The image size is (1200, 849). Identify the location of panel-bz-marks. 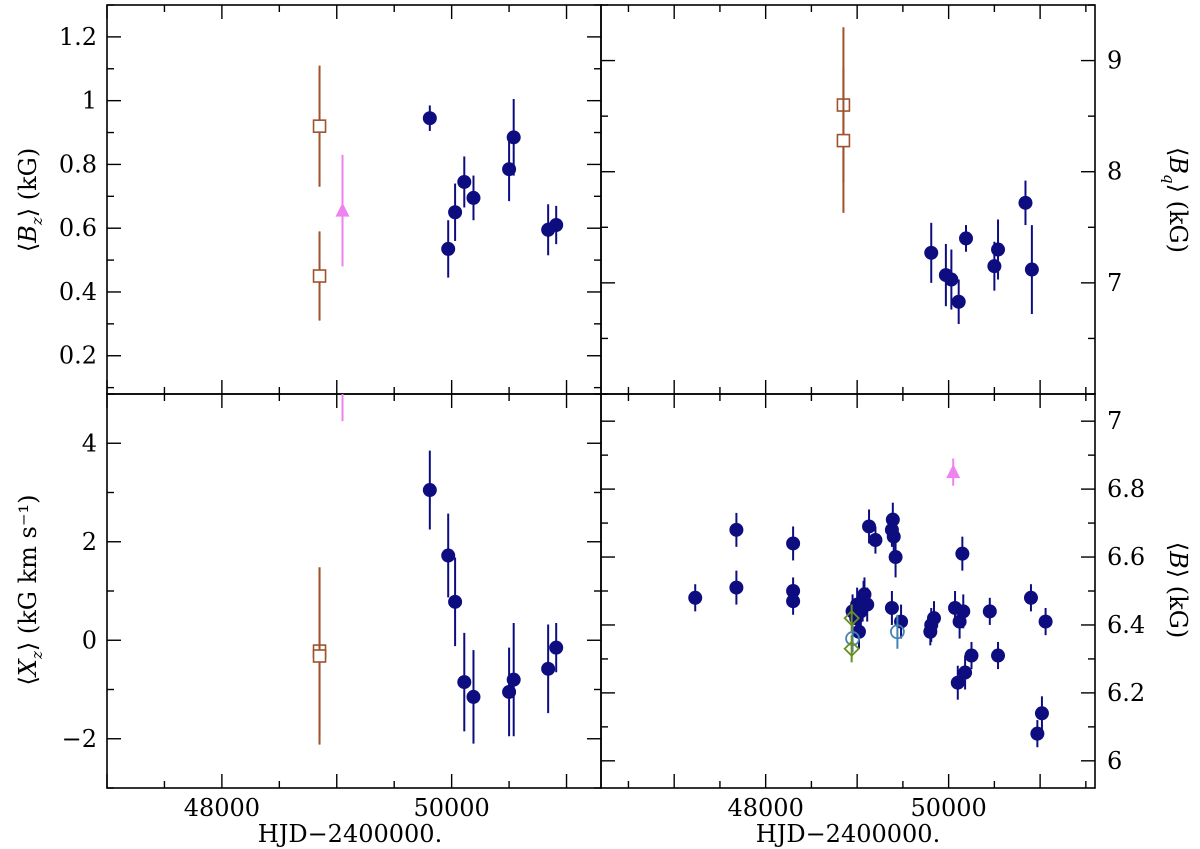
(438, 193).